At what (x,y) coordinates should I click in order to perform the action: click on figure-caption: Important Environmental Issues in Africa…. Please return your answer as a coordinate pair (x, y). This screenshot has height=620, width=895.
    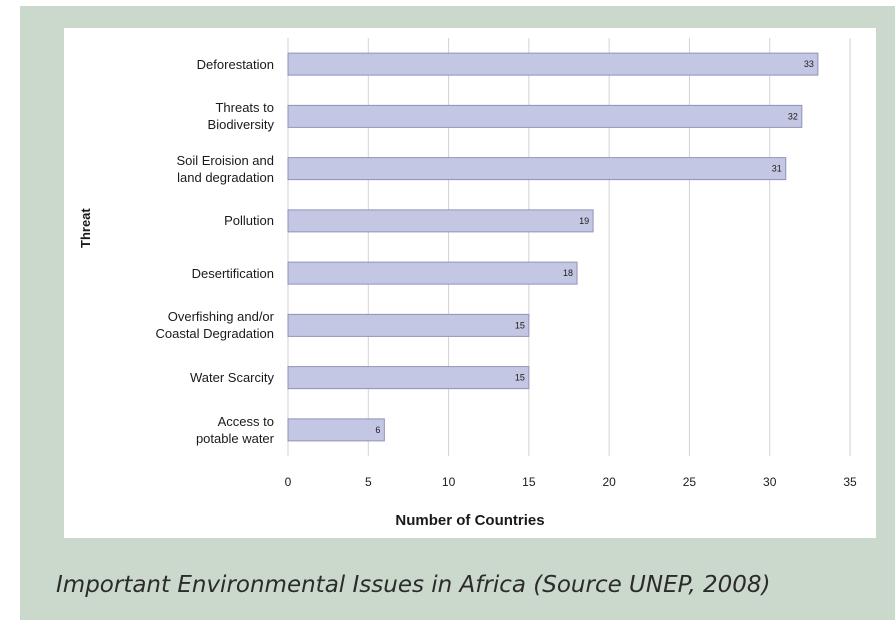
    Looking at the image, I should click on (413, 585).